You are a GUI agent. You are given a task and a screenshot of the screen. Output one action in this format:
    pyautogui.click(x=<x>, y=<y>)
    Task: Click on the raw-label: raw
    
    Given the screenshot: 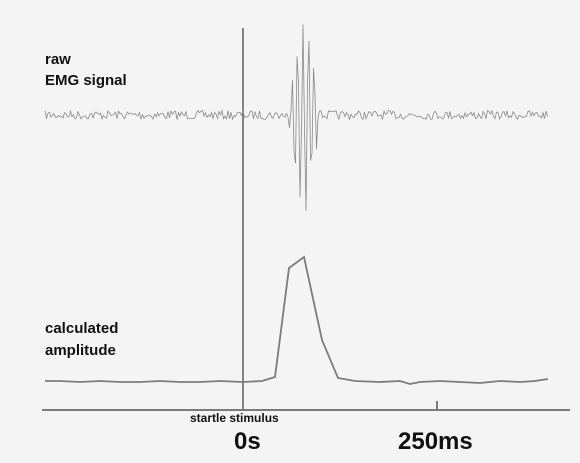 What is the action you would take?
    pyautogui.click(x=58, y=59)
    